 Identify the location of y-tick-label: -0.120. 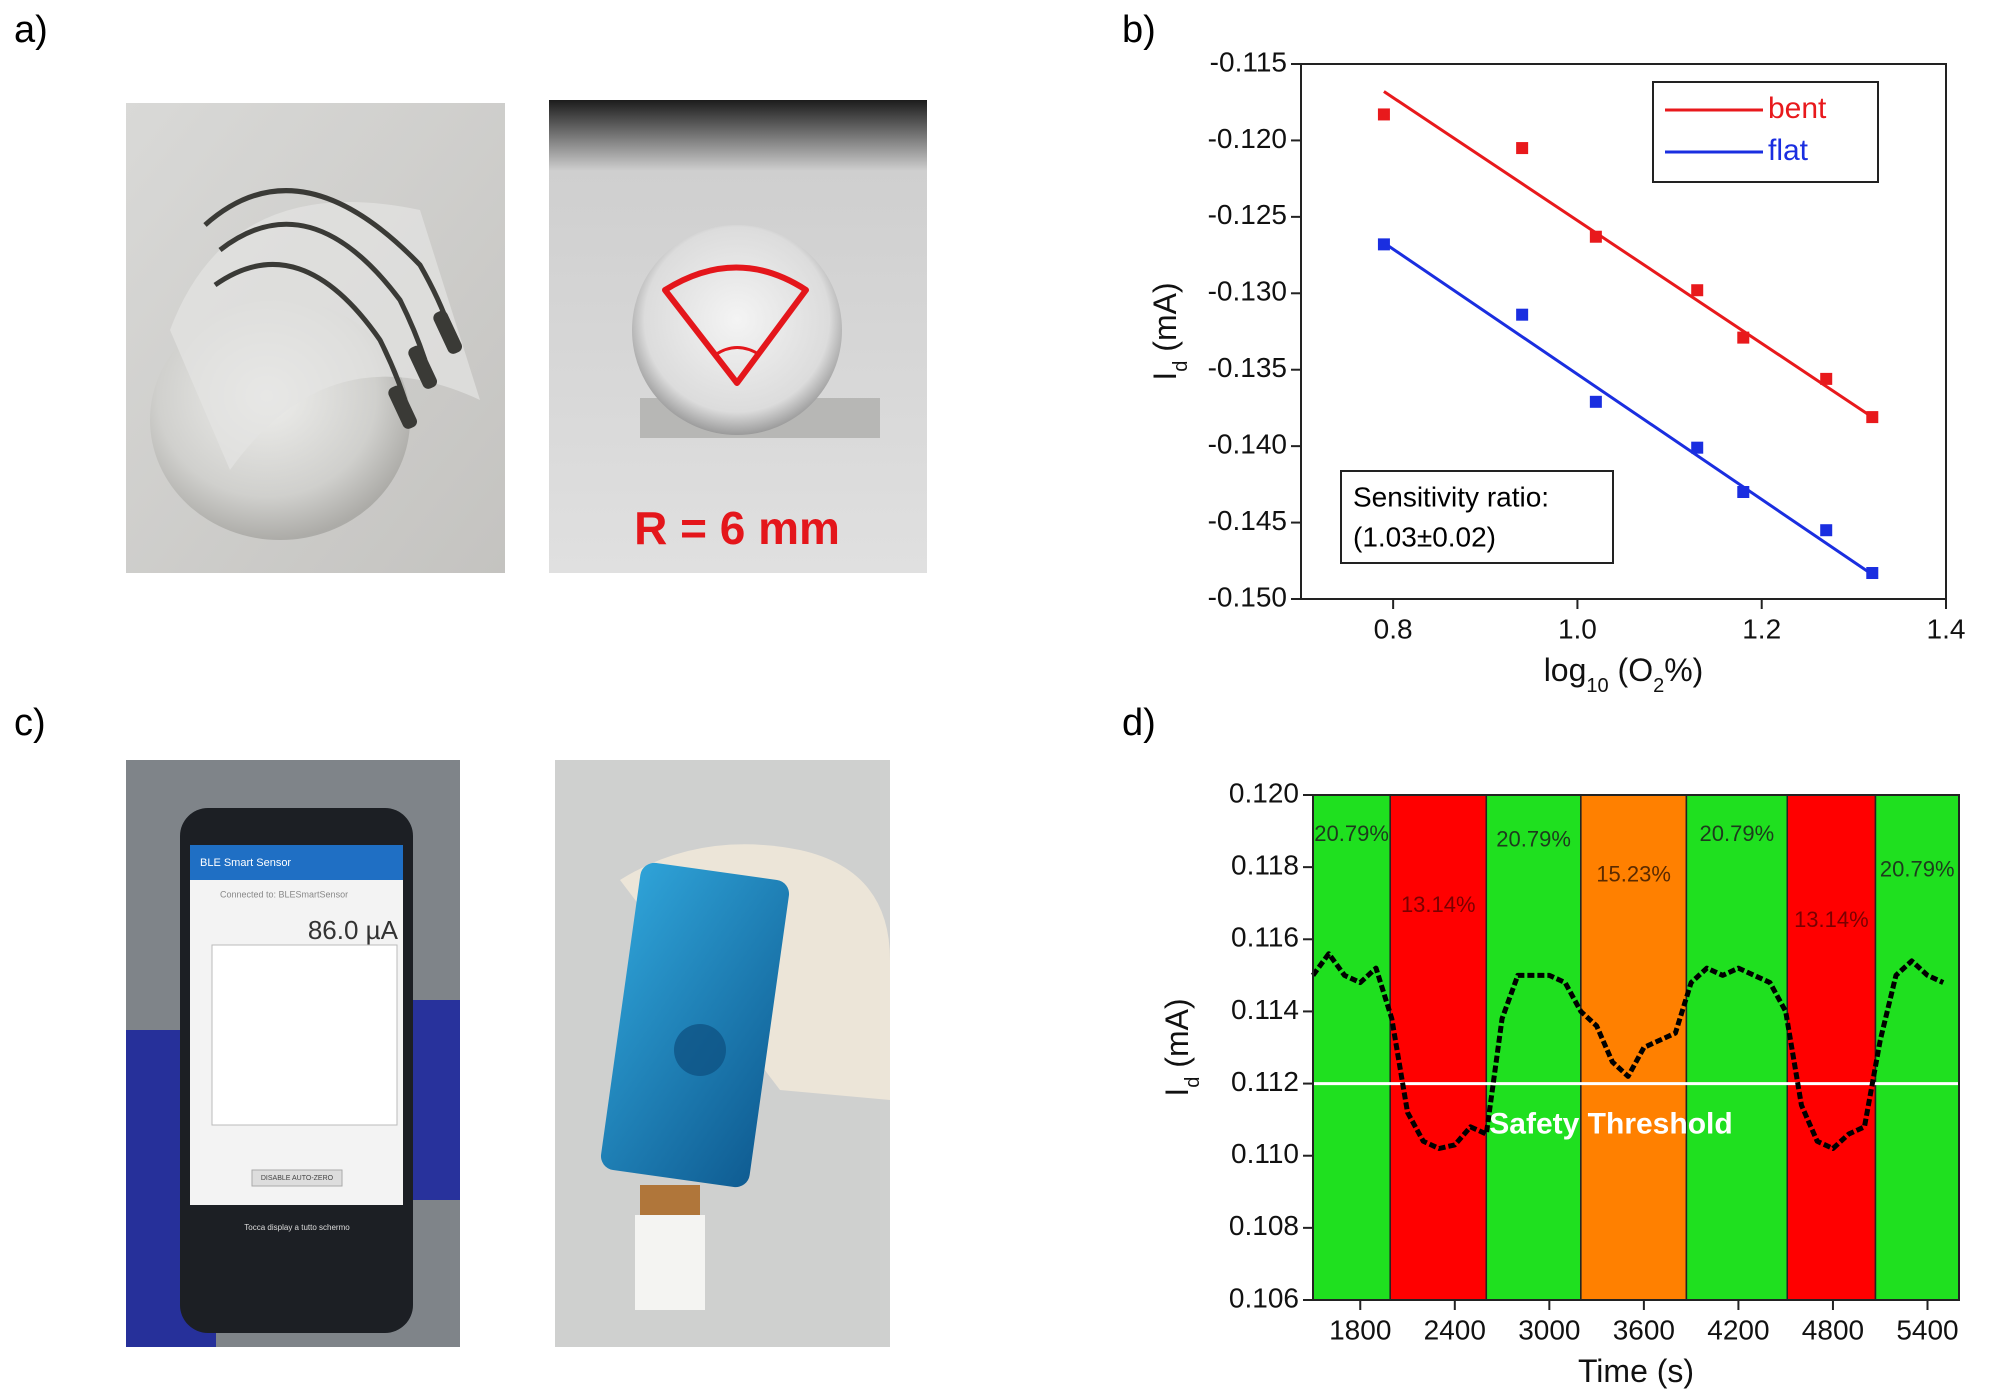
(1247, 138).